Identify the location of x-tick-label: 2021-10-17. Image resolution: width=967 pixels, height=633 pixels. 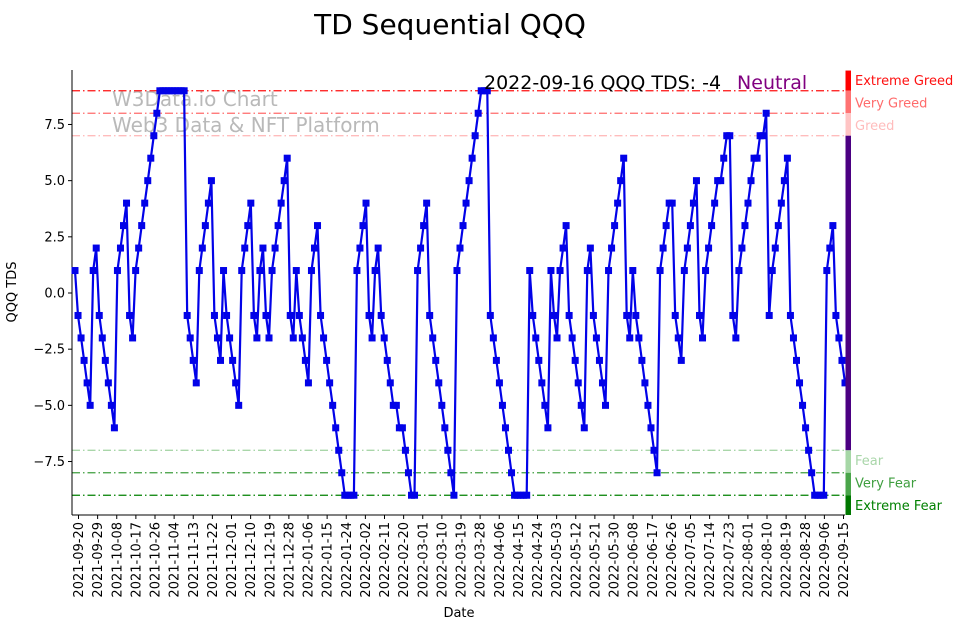
(136, 560).